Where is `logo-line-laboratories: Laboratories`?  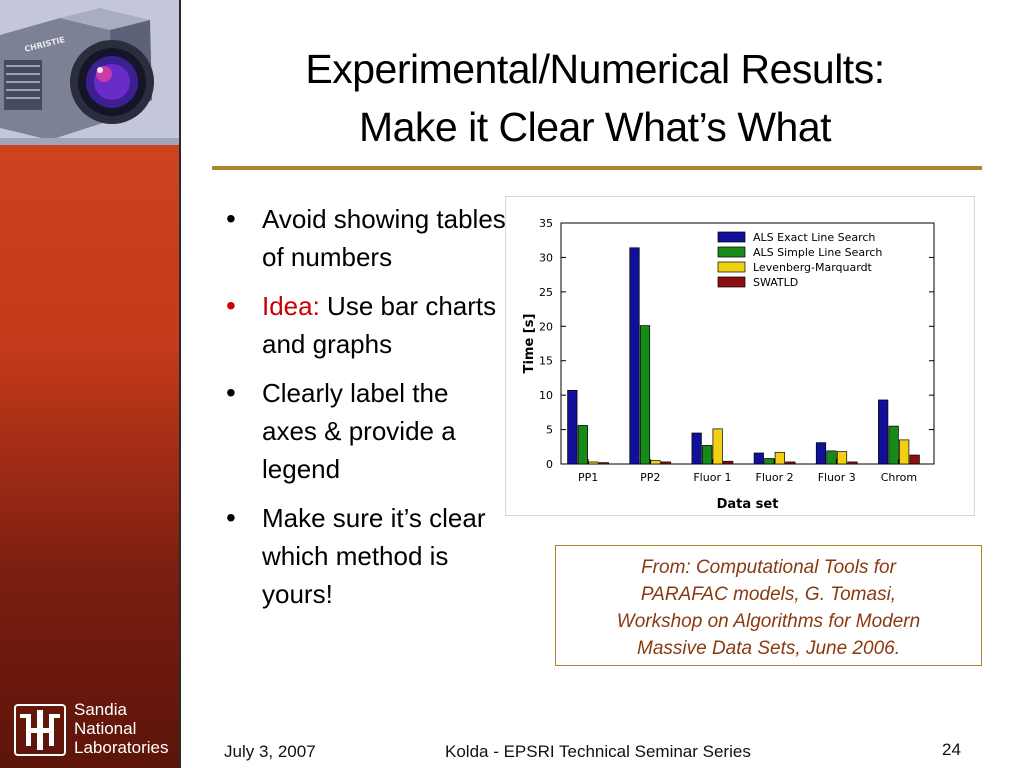
logo-line-laboratories: Laboratories is located at coordinates (121, 747).